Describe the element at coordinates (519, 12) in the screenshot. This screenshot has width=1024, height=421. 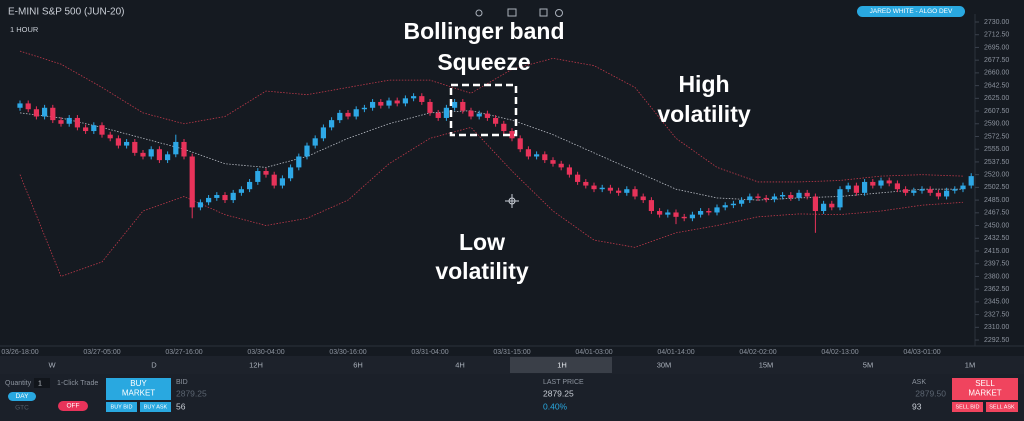
I see `toolbar` at that location.